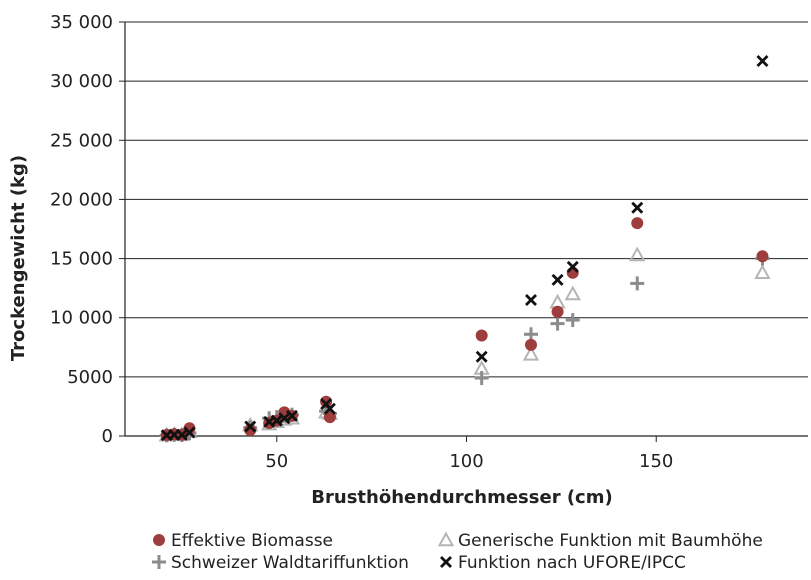  I want to click on y-tick-label: 20 000, so click(81, 199).